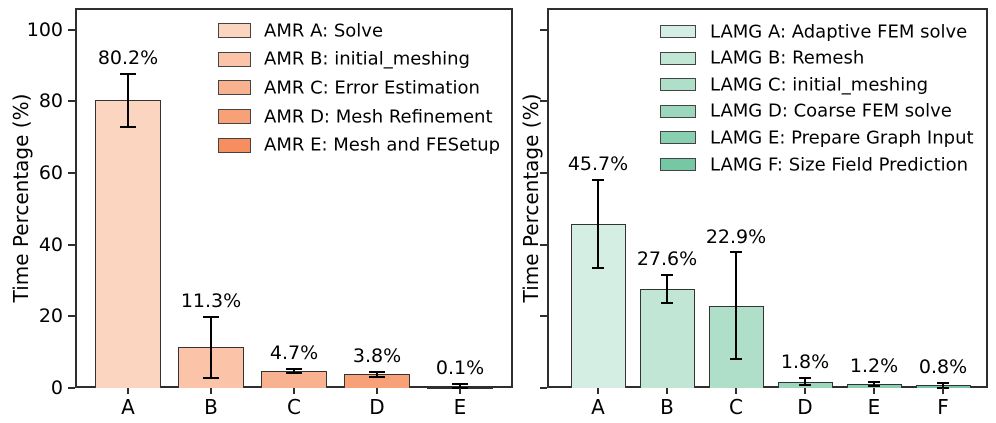 This screenshot has height=423, width=996. What do you see at coordinates (839, 164) in the screenshot?
I see `legend-label: LAMG F: Size Field Prediction` at bounding box center [839, 164].